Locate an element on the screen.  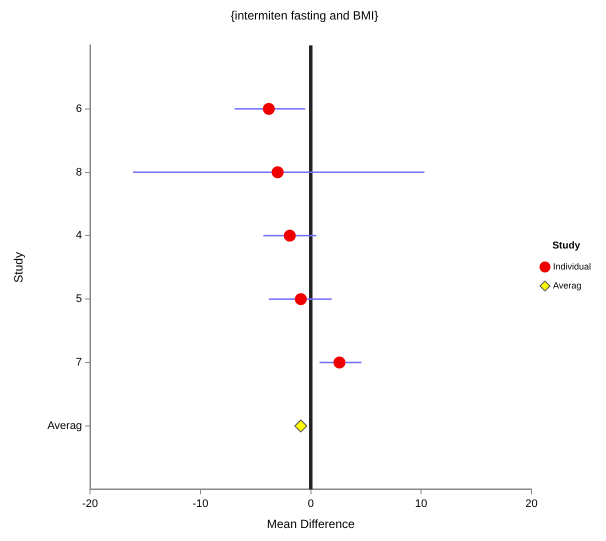
x-axis-title: Mean Difference is located at coordinates (311, 524).